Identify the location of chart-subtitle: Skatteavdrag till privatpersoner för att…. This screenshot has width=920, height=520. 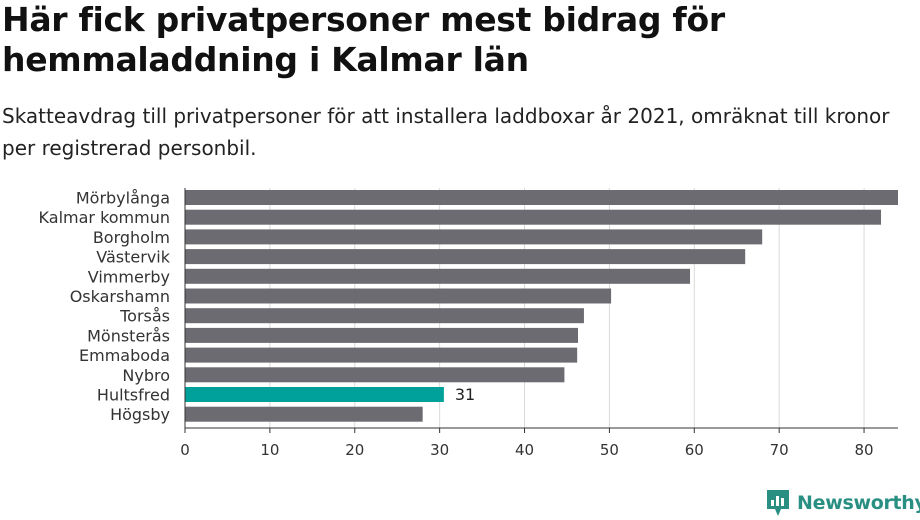
(446, 132).